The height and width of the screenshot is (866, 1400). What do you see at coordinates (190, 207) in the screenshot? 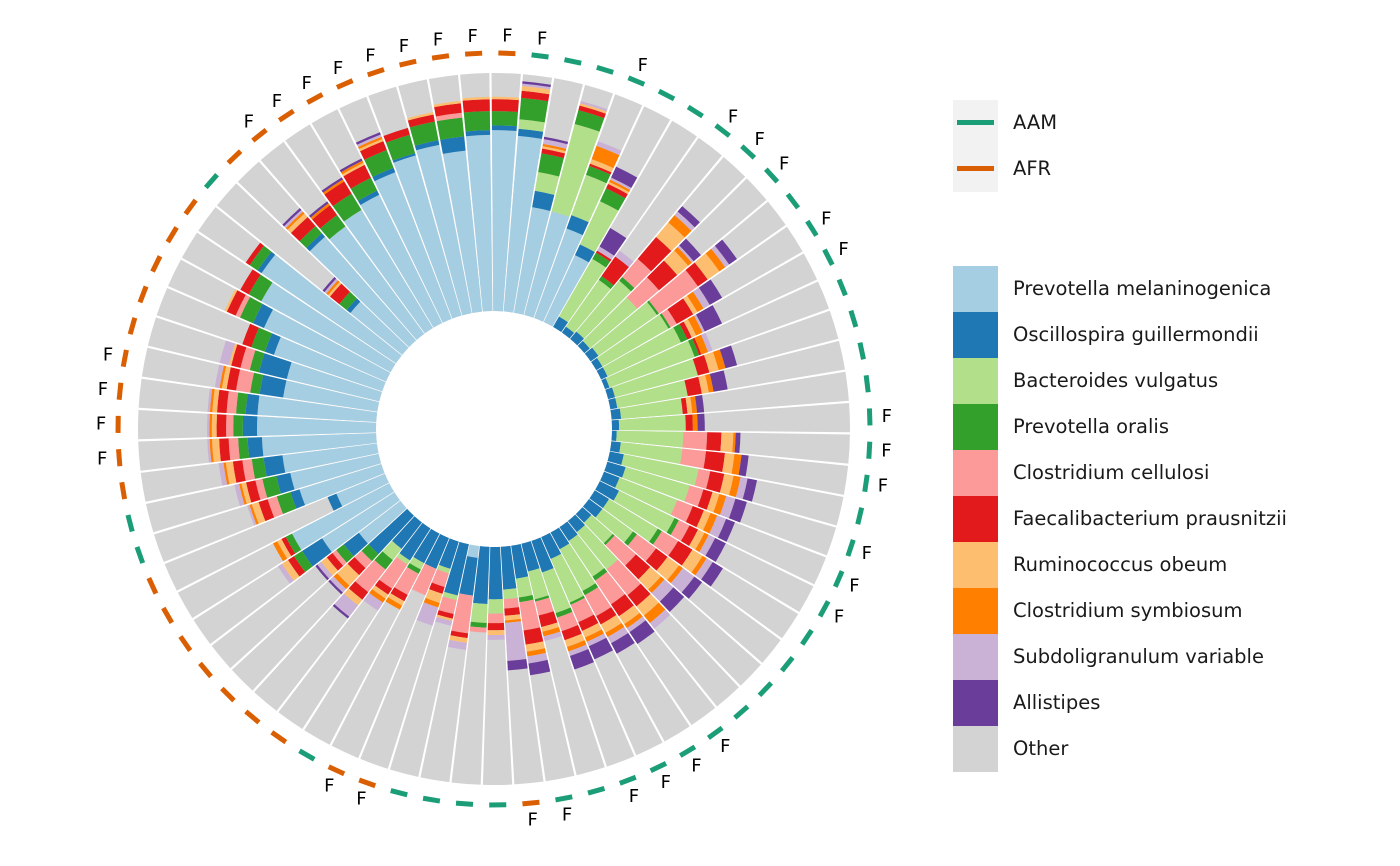
I see `group-marker-afr` at bounding box center [190, 207].